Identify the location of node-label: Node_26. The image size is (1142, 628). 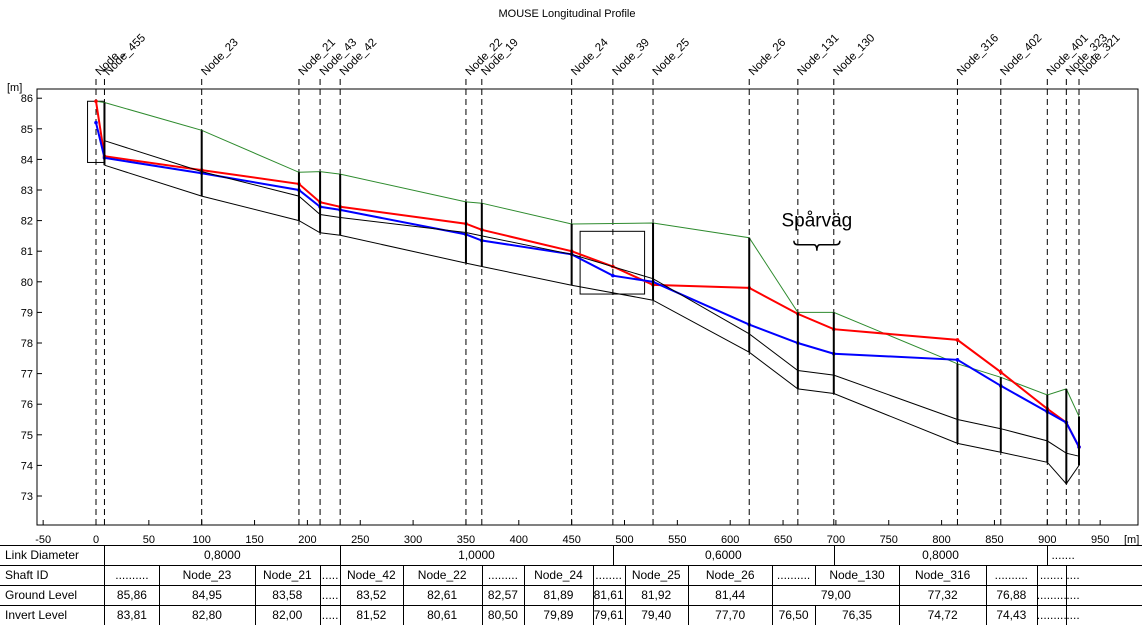
(767, 57).